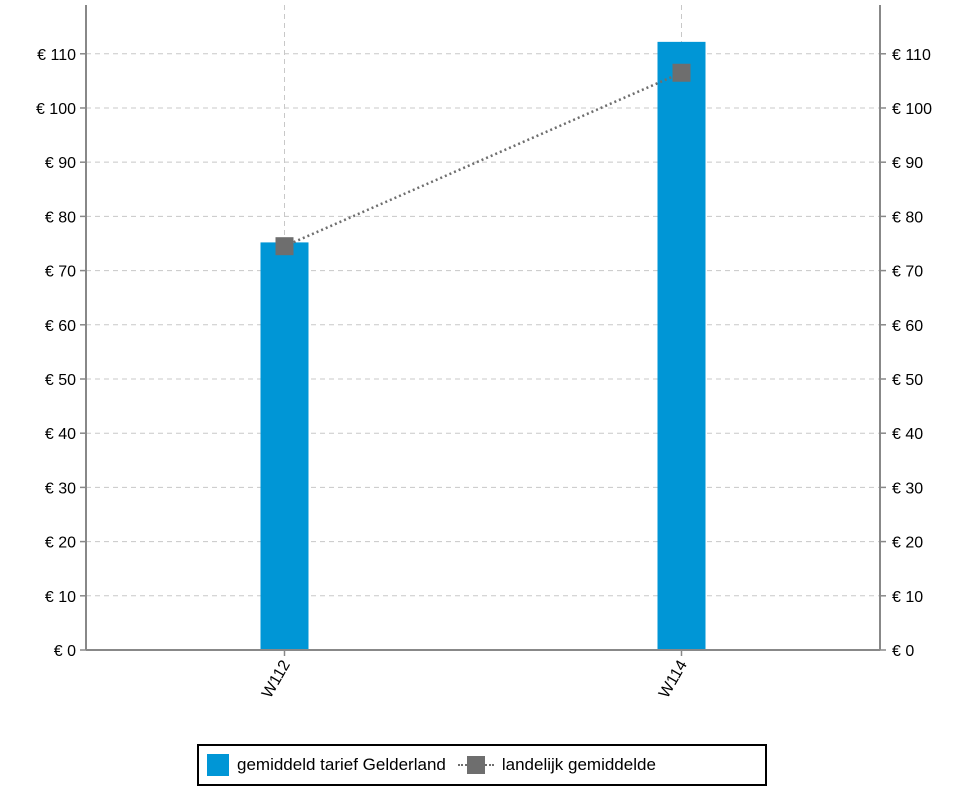  I want to click on legend-line-swatch, so click(475, 765).